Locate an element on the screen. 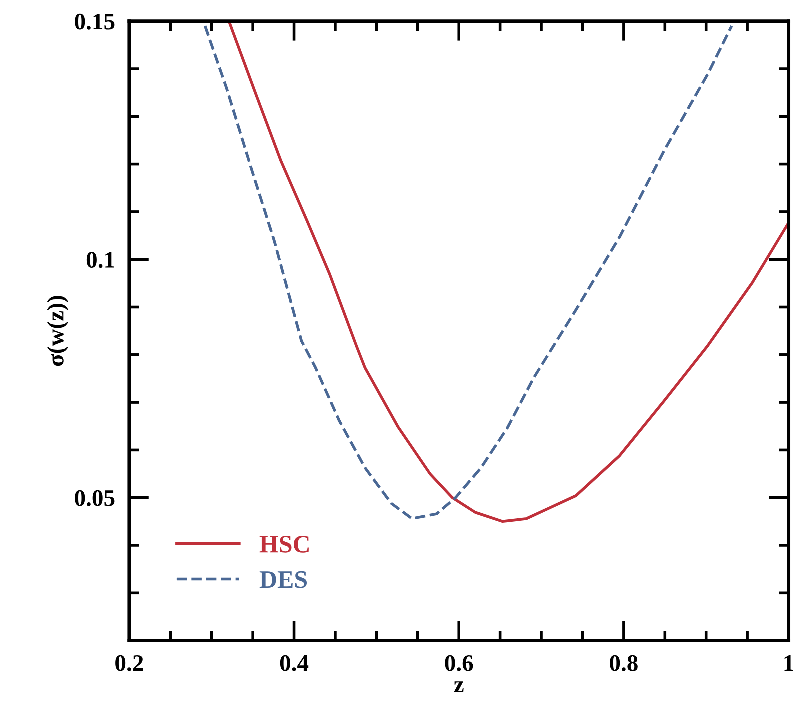 The image size is (809, 712). x-tick-label: 0.6 is located at coordinates (459, 663).